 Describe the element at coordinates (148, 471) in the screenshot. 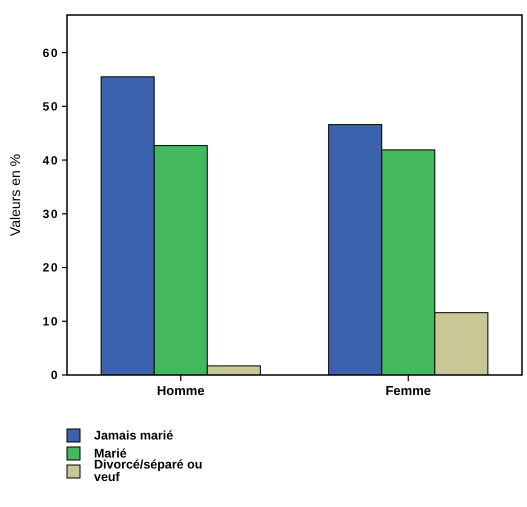

I see `legend-label: Divorcé/séparé ou veuf` at that location.